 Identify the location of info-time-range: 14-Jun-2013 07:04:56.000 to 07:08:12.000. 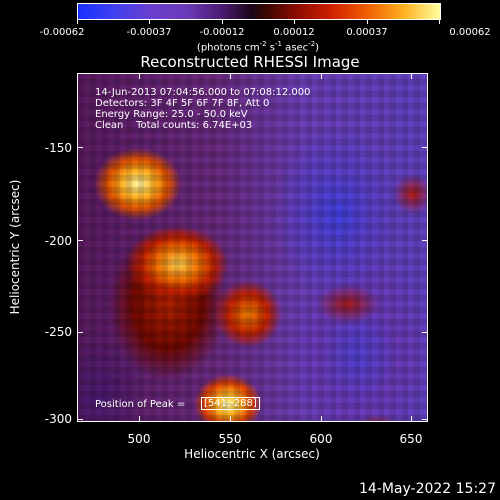
(203, 92).